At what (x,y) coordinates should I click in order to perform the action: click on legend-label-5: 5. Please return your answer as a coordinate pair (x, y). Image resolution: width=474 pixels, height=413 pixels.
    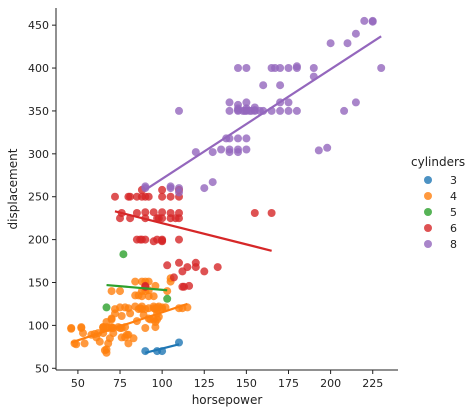
    Looking at the image, I should click on (453, 212).